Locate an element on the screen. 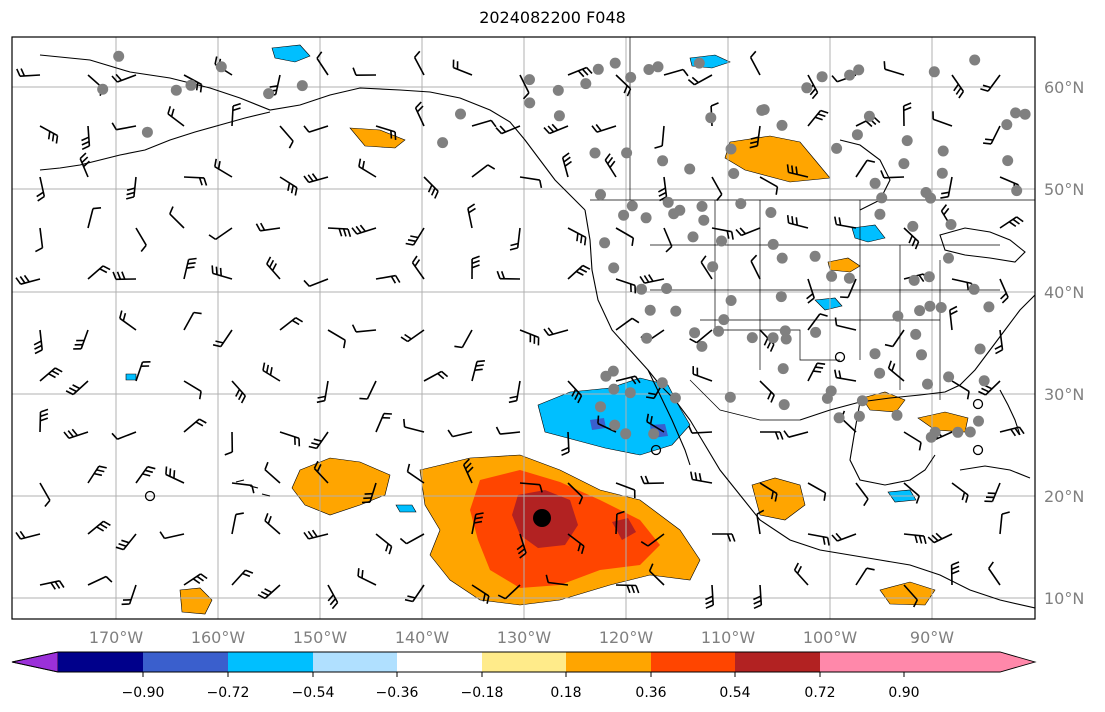 This screenshot has height=712, width=1105. storm-center-marker is located at coordinates (542, 518).